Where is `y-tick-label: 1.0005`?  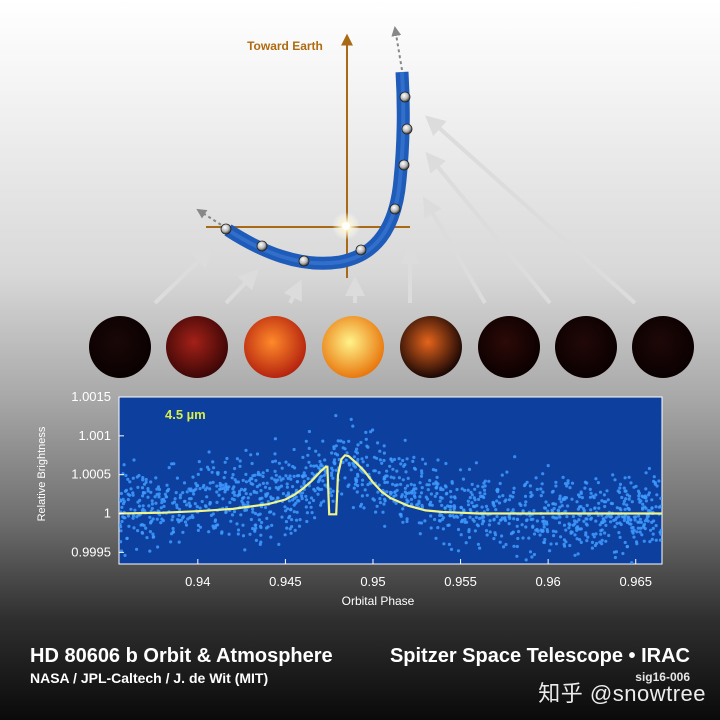
y-tick-label: 1.0005 is located at coordinates (91, 474).